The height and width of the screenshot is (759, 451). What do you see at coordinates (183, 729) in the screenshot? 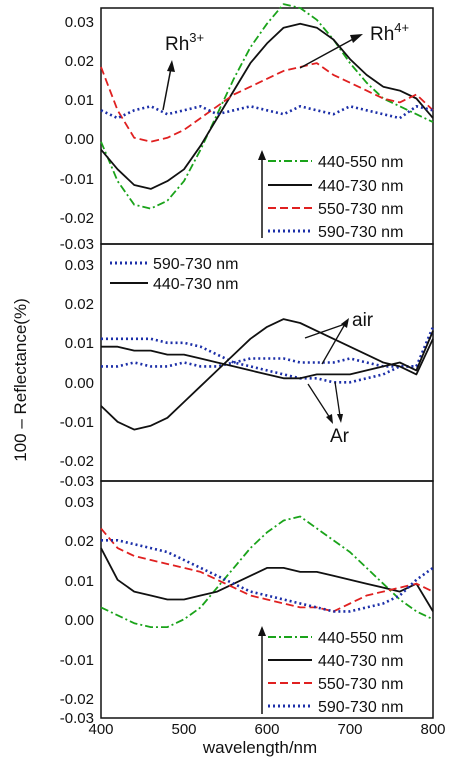
I see `x-tick-label: 500` at bounding box center [183, 729].